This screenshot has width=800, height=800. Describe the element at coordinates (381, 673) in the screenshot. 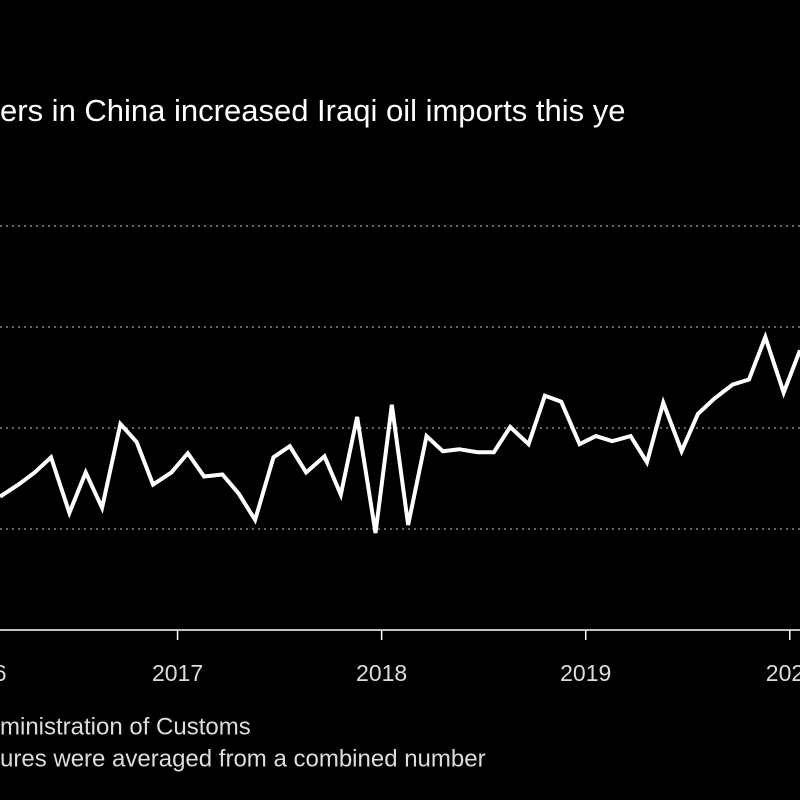

I see `x-tick-label: 2018` at that location.